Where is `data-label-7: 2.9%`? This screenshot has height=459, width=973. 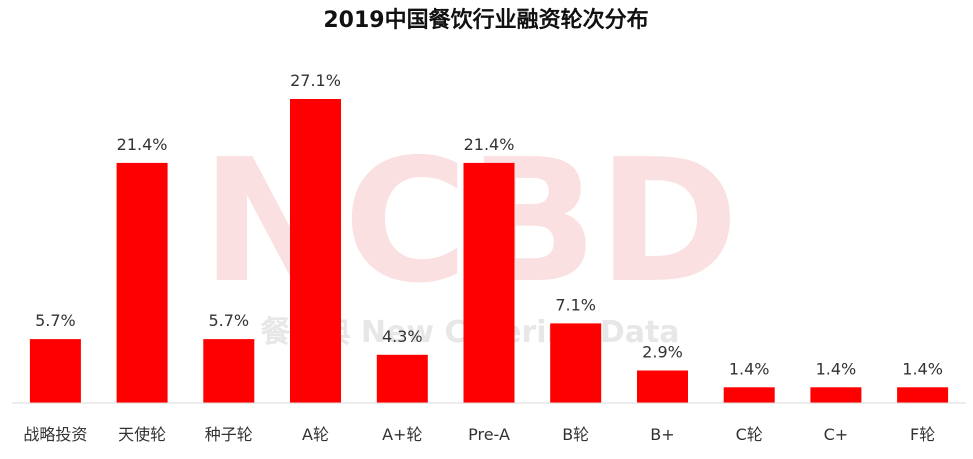
data-label-7: 2.9% is located at coordinates (662, 352).